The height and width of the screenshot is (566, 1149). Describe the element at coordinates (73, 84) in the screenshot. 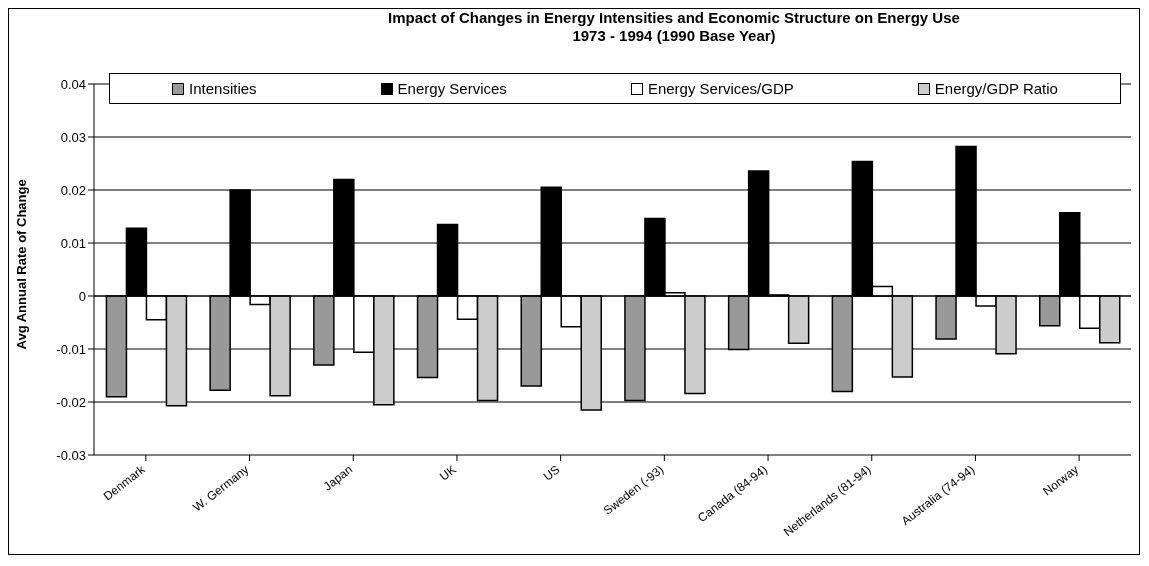

I see `y-tick-label: 0.04` at that location.